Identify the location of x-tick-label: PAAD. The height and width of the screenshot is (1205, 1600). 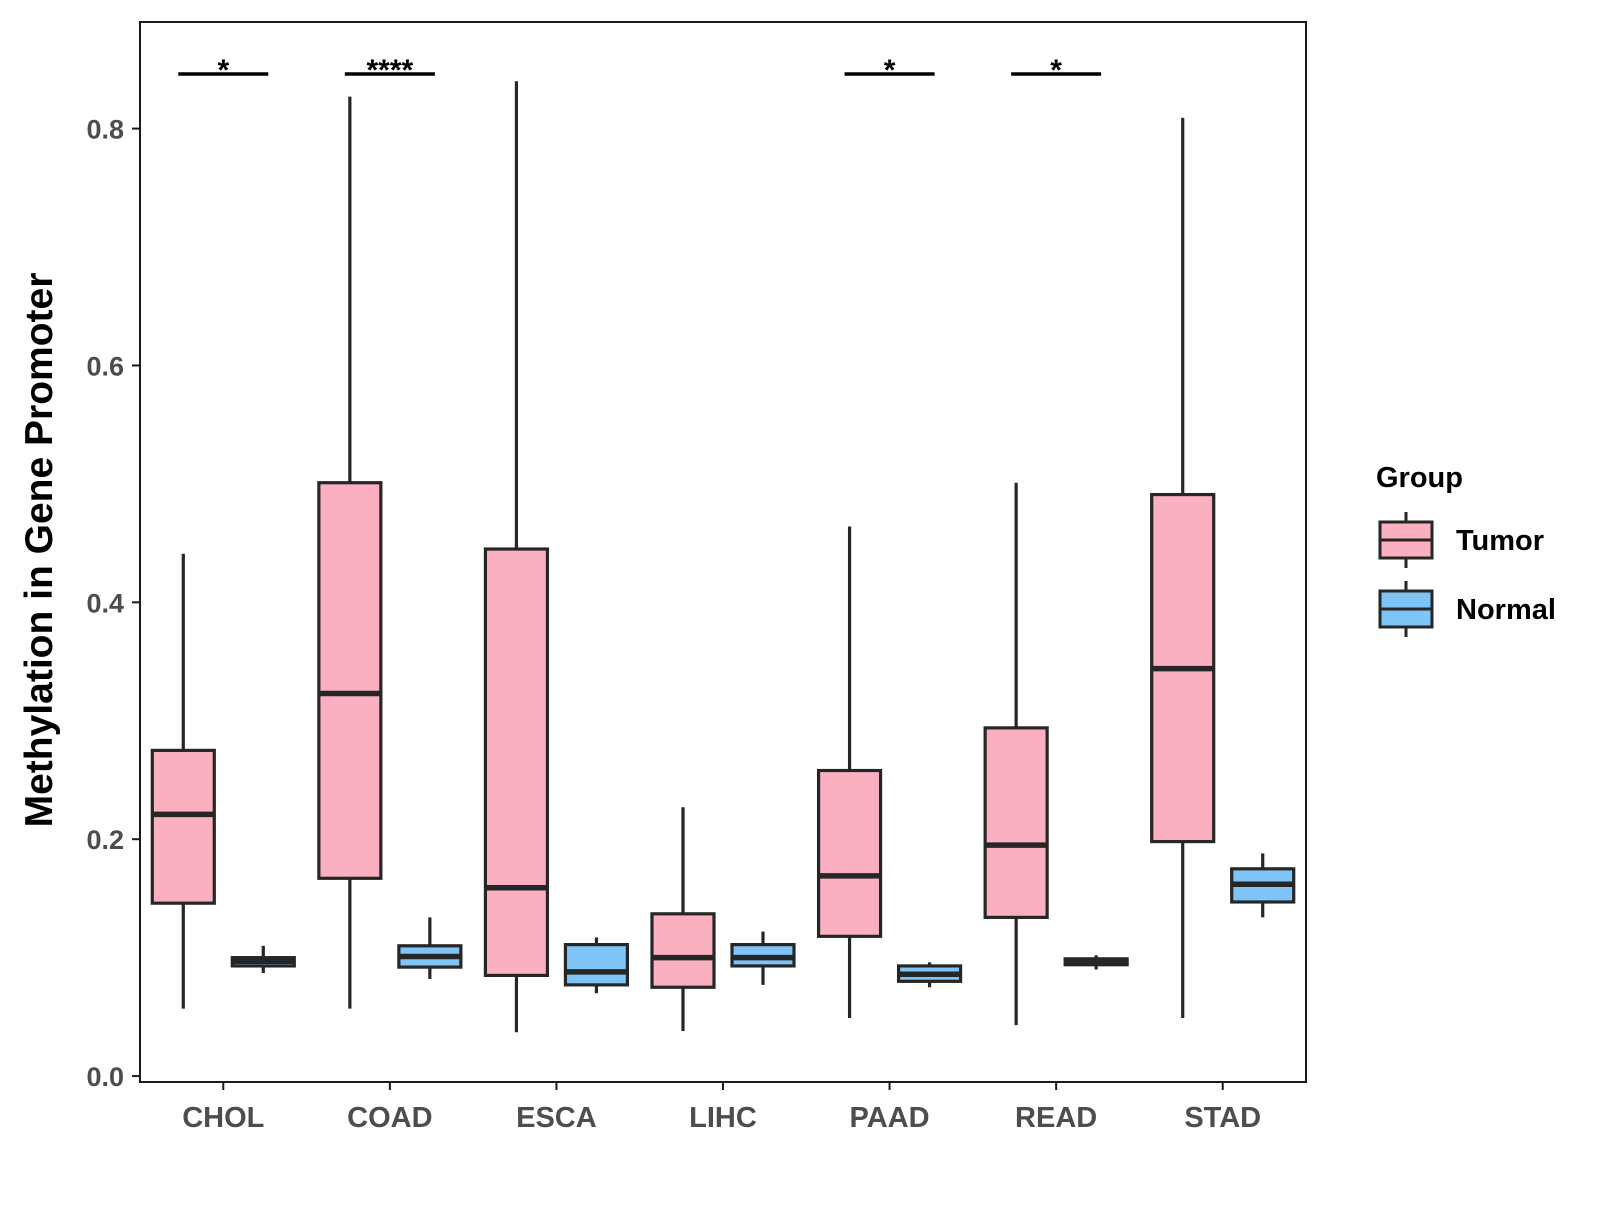
(890, 1118).